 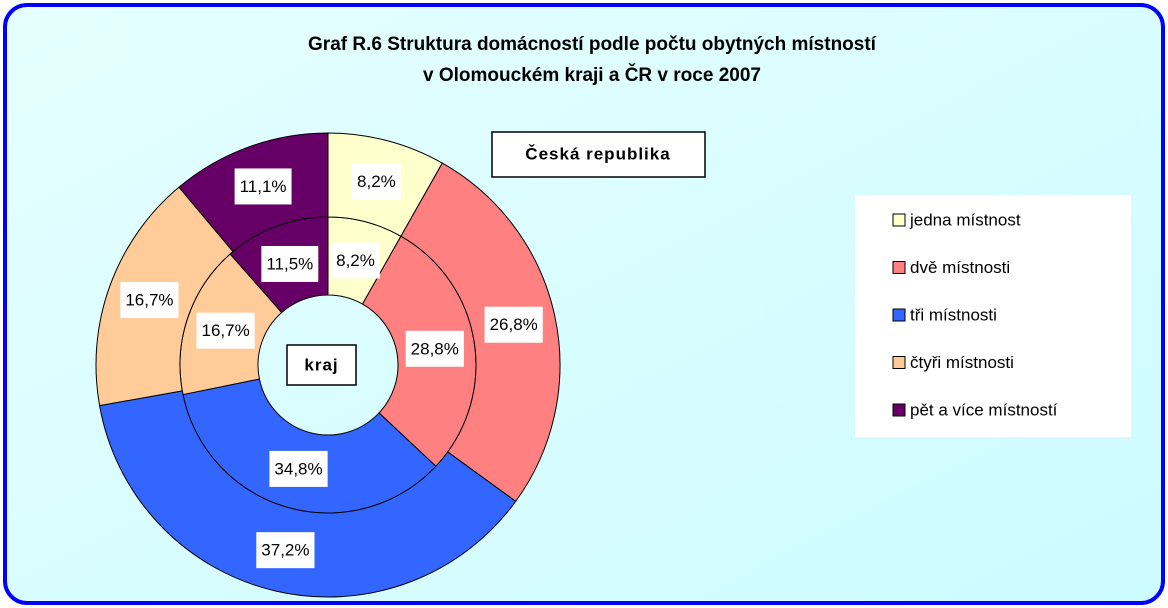 I want to click on data-label: 26,8%, so click(x=514, y=324).